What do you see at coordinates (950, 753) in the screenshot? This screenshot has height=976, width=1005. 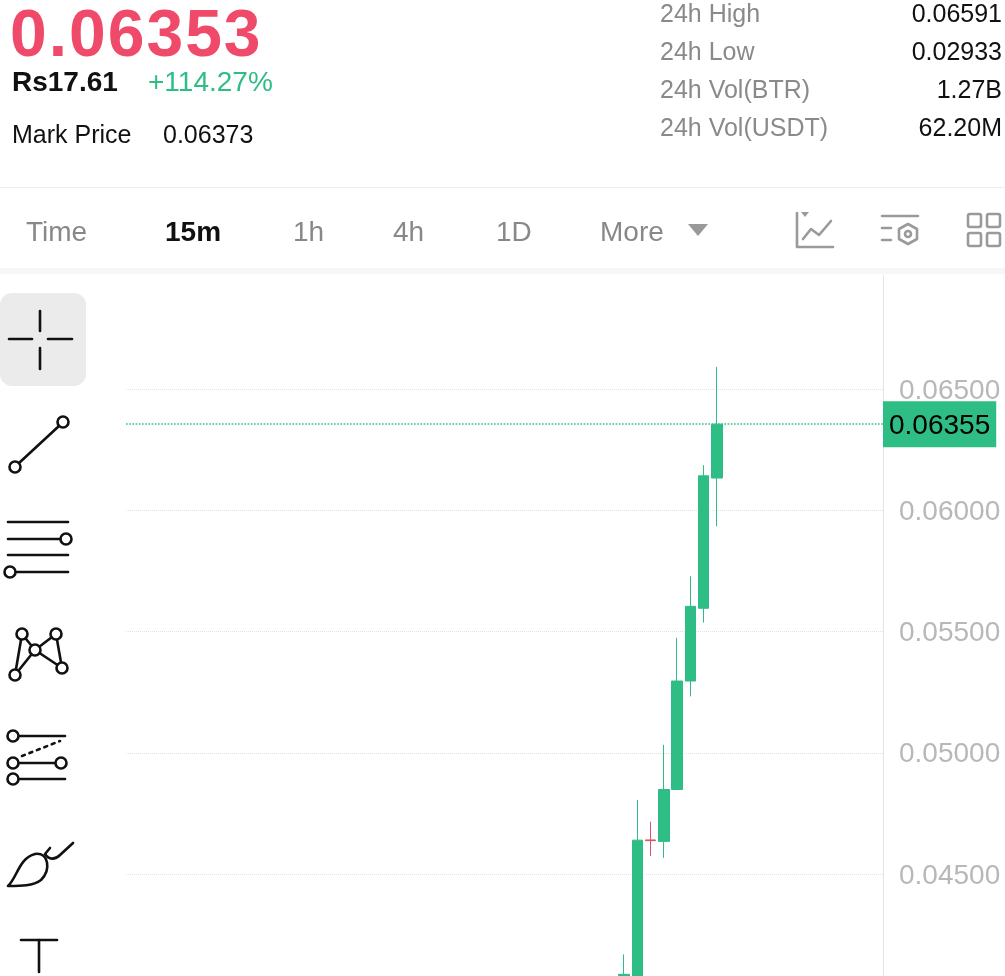 I see `y-tick-label: 0.05000` at bounding box center [950, 753].